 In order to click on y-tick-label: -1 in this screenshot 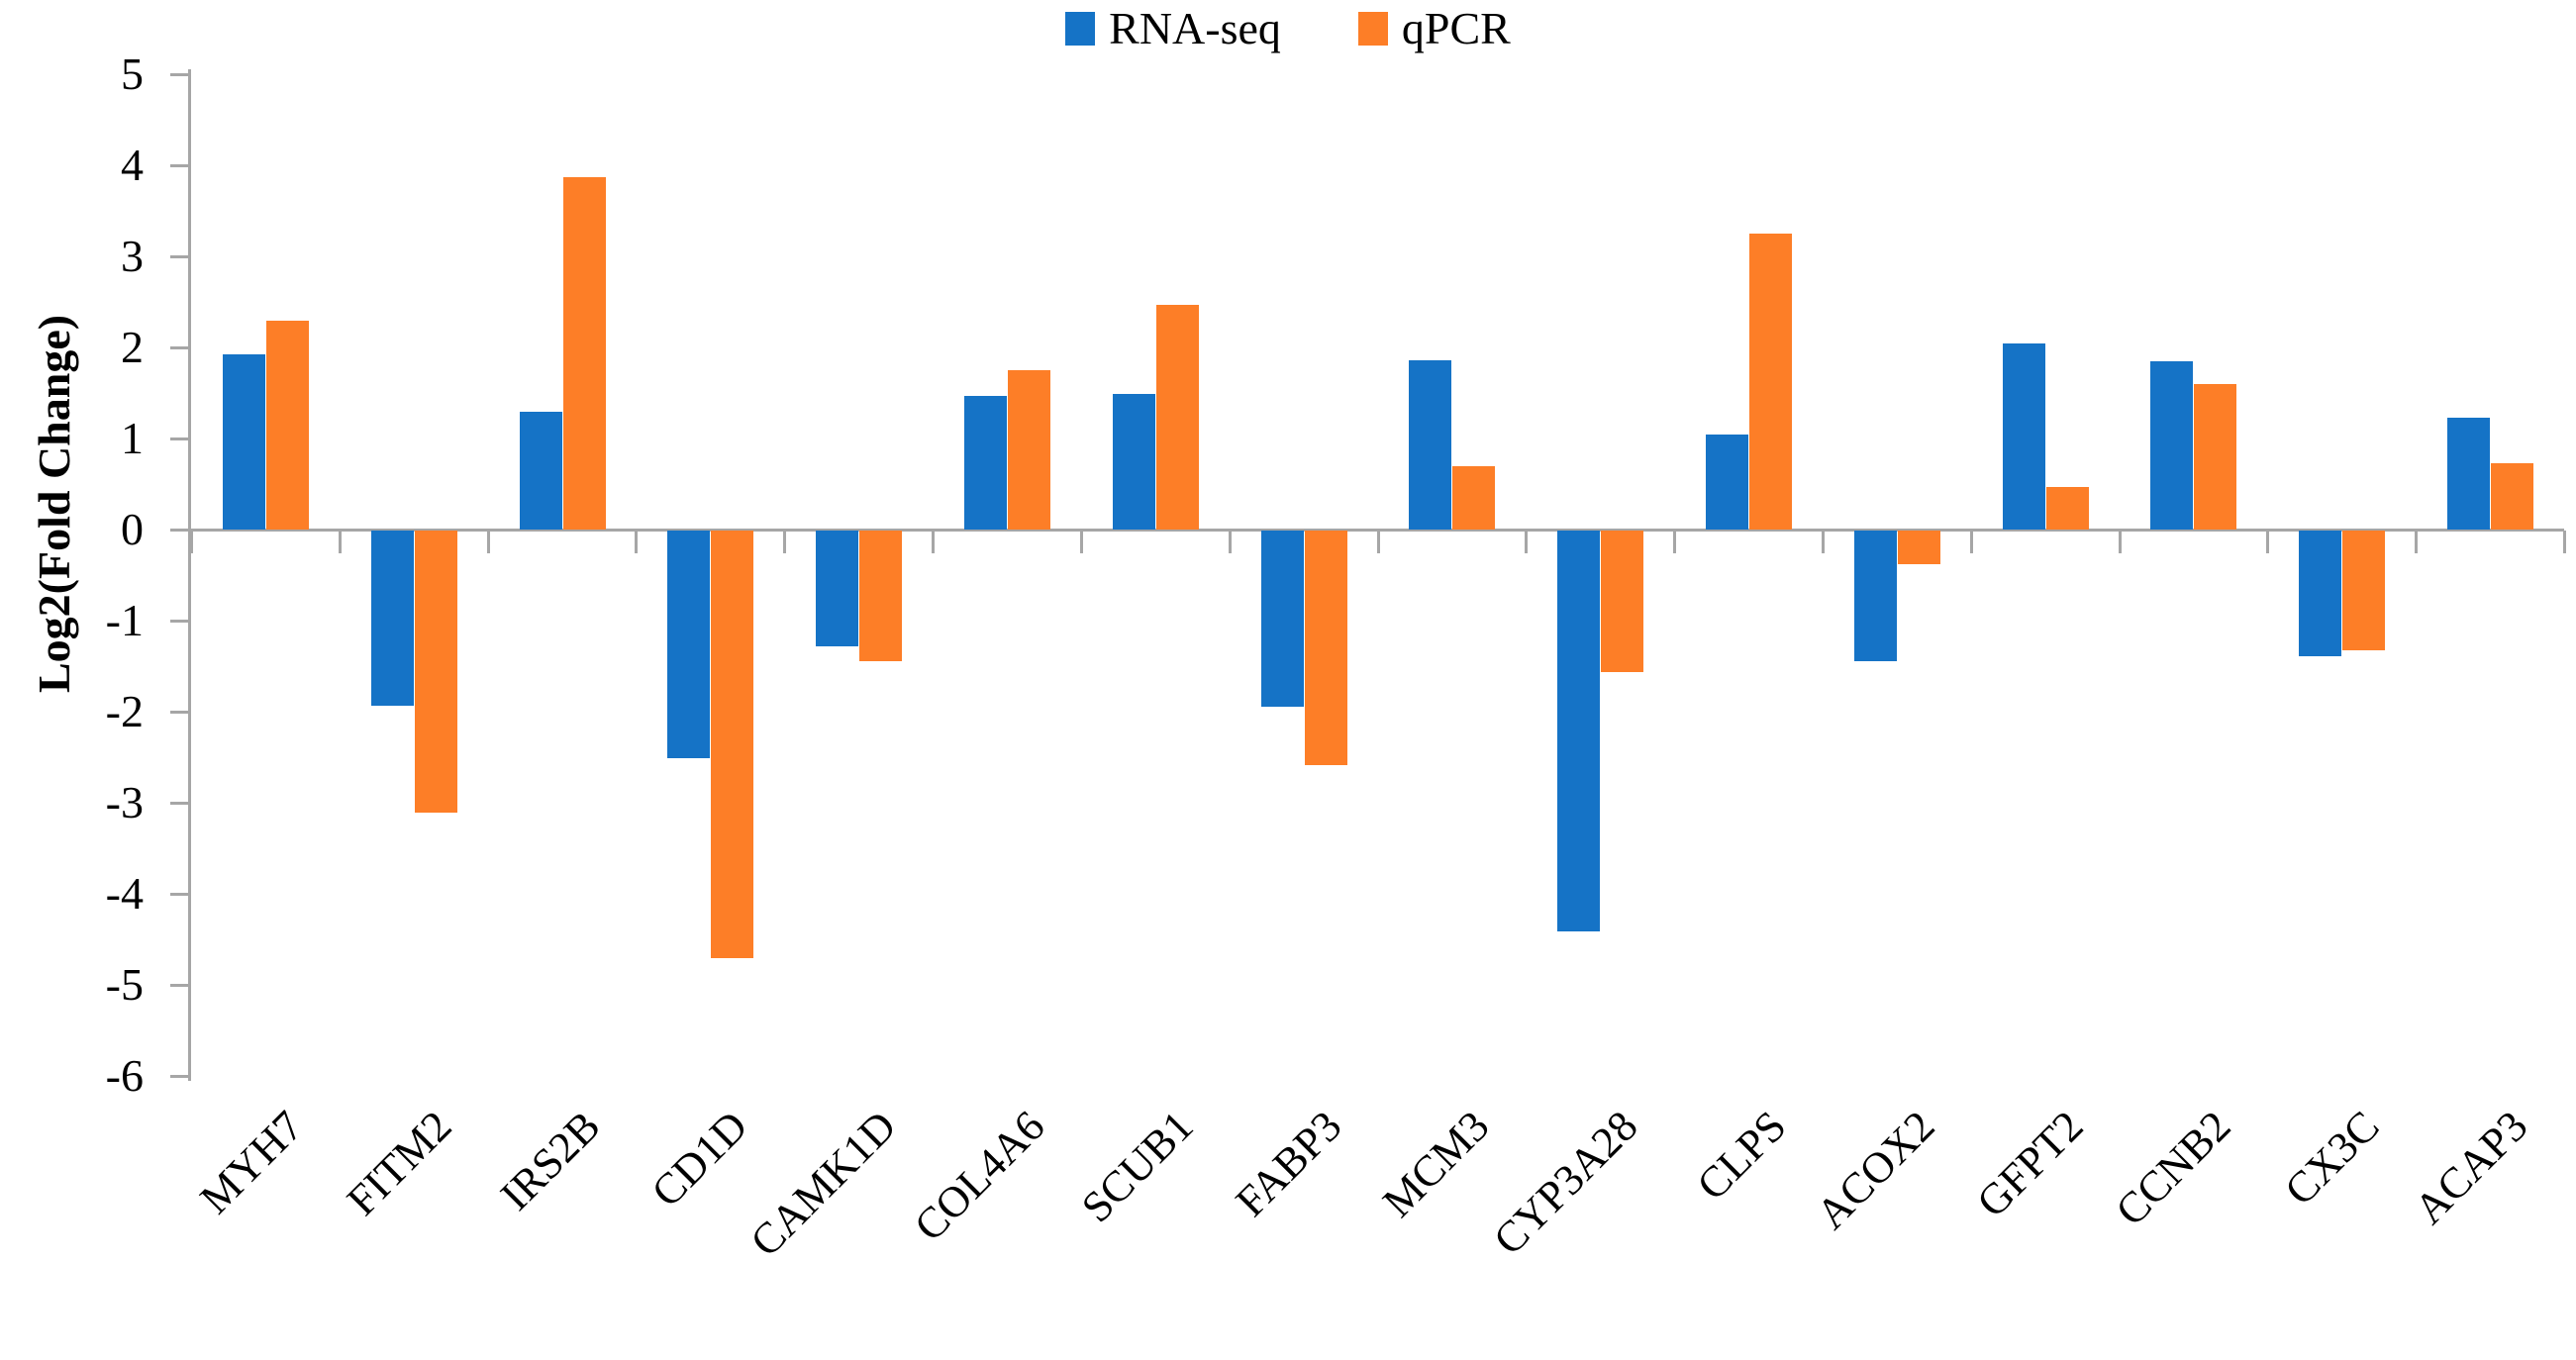, I will do `click(125, 620)`.